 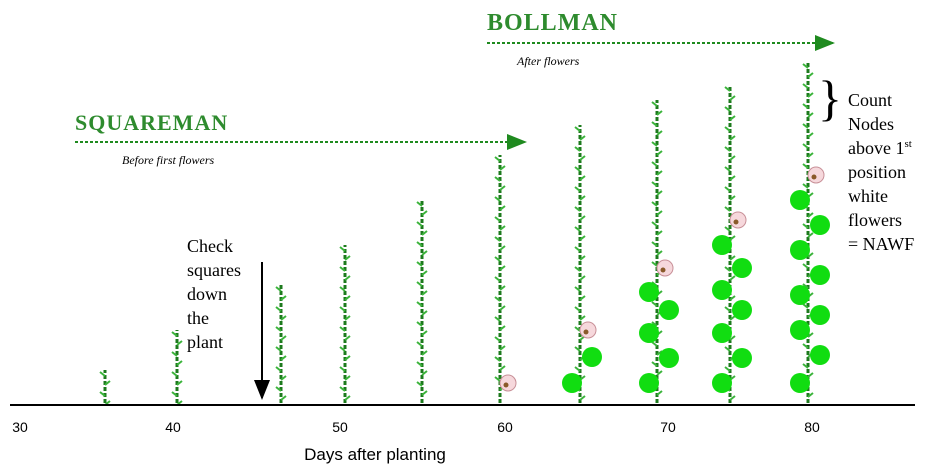 What do you see at coordinates (812, 427) in the screenshot?
I see `tick-label: 80` at bounding box center [812, 427].